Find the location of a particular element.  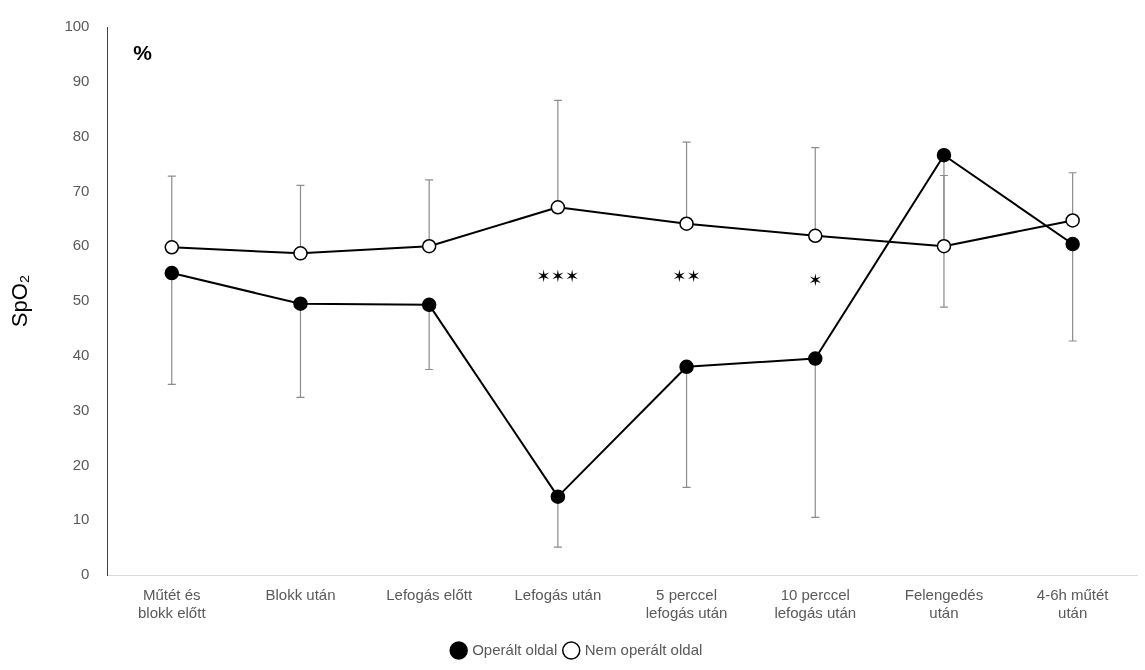

x-tick-label: 4-6h műtét után is located at coordinates (1073, 604).